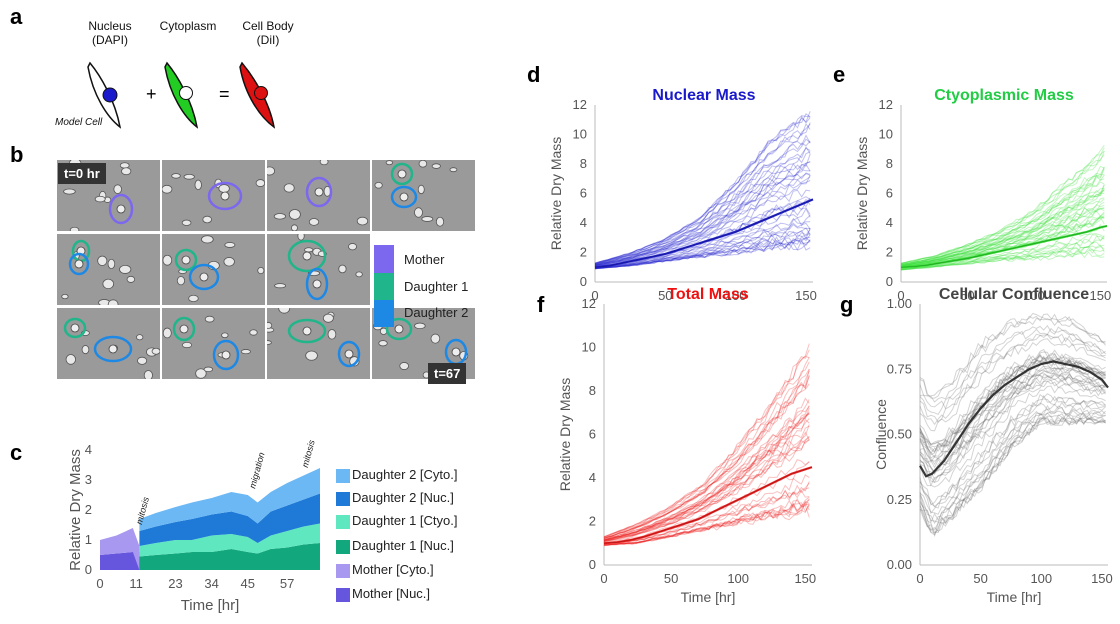 The width and height of the screenshot is (1120, 624). I want to click on x-tick-label: 100, so click(1034, 295).